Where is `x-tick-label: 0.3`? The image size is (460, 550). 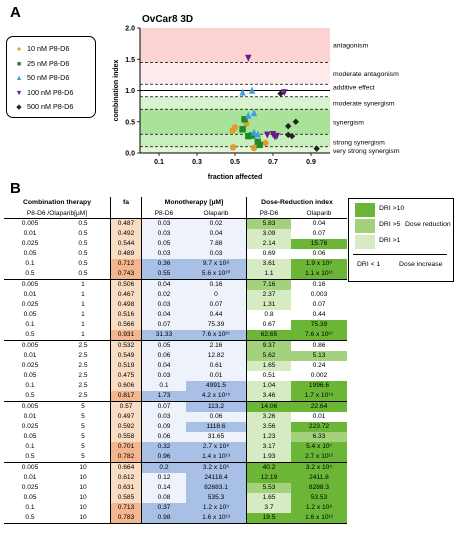
x-tick-label: 0.3 is located at coordinates (197, 162).